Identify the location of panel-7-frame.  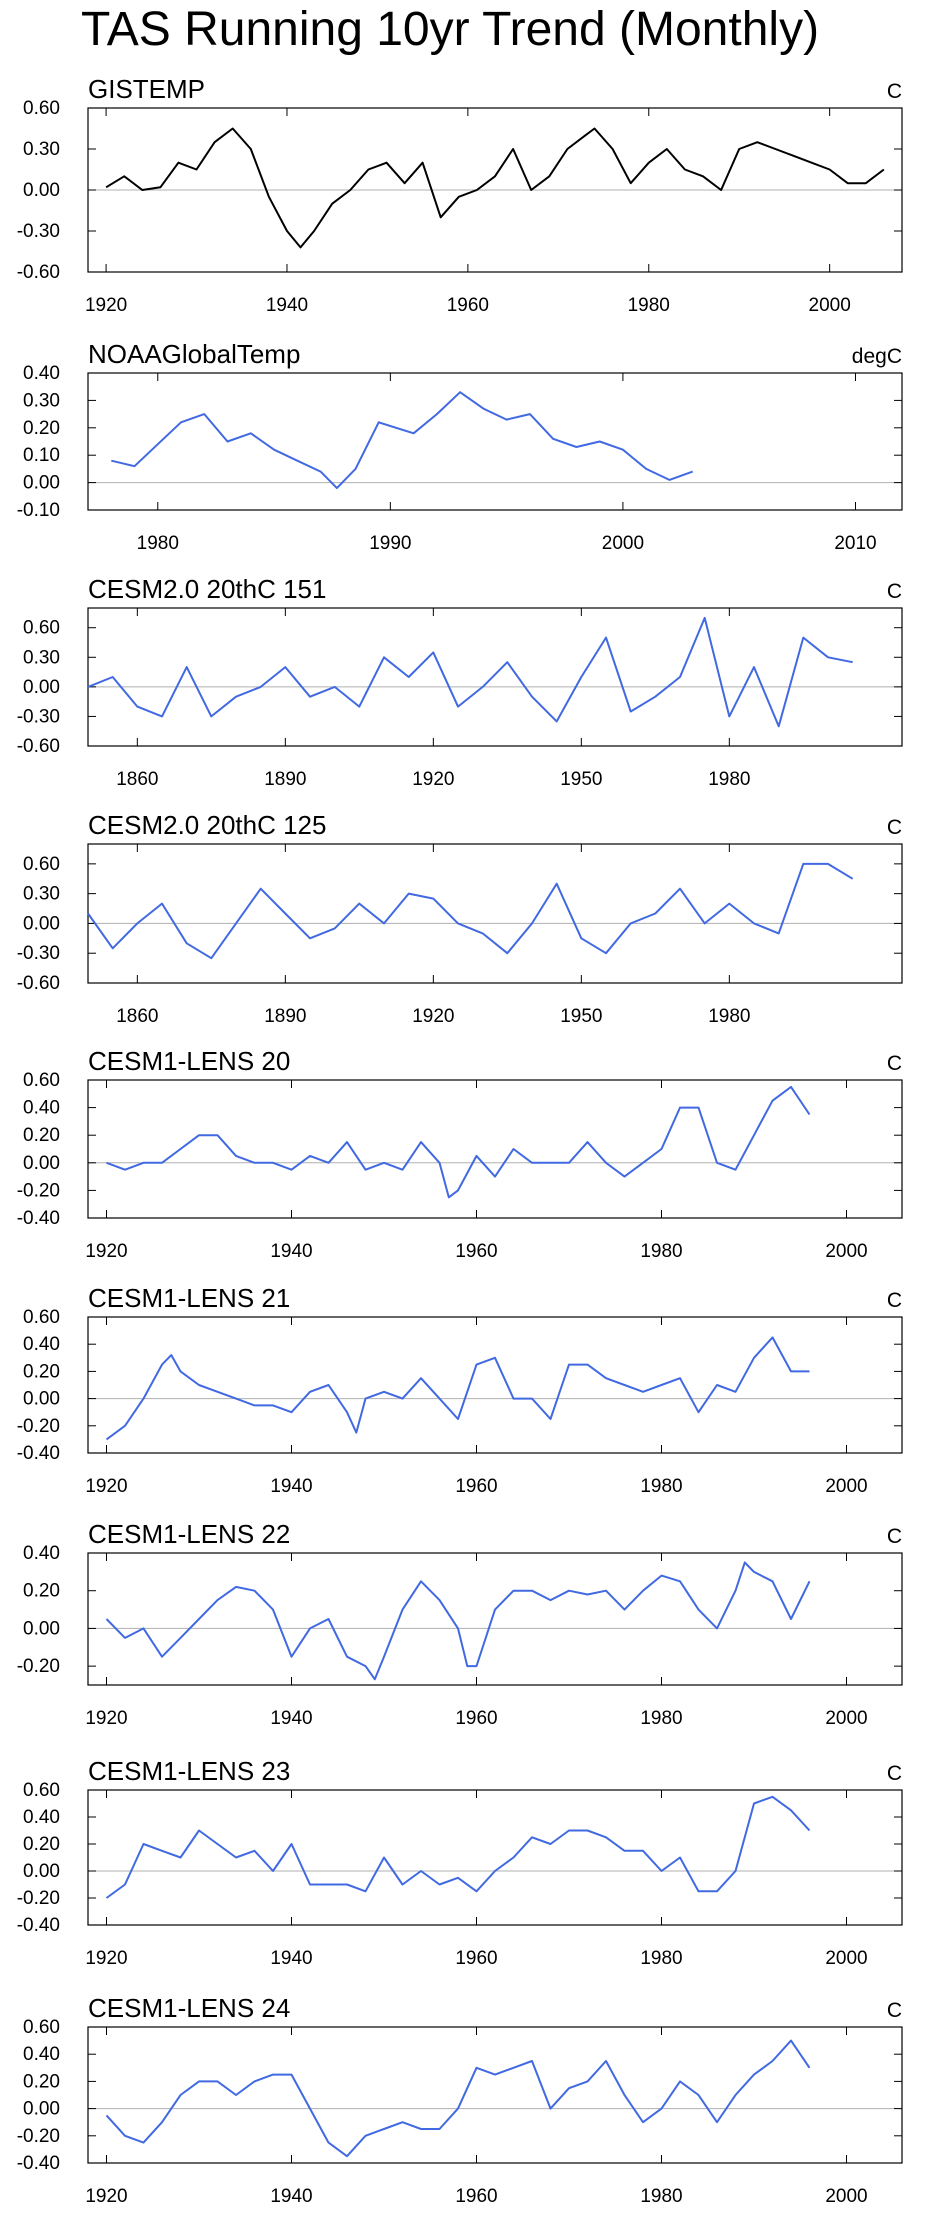
(495, 1619).